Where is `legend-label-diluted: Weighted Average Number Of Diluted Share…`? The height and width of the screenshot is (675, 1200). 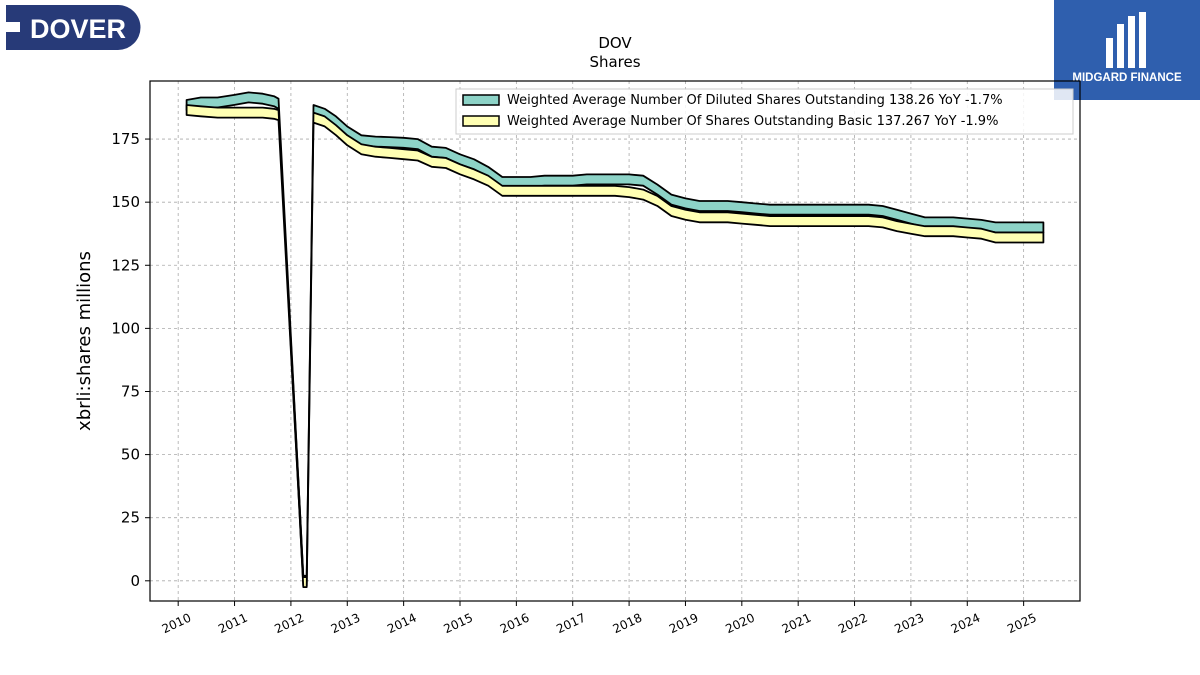
legend-label-diluted: Weighted Average Number Of Diluted Share… is located at coordinates (755, 100).